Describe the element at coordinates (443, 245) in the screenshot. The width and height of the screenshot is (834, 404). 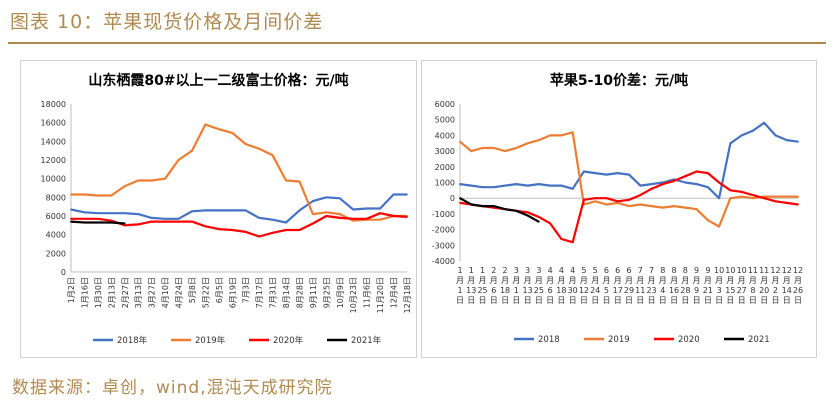
I see `right-y-tick-label-1: -3000` at that location.